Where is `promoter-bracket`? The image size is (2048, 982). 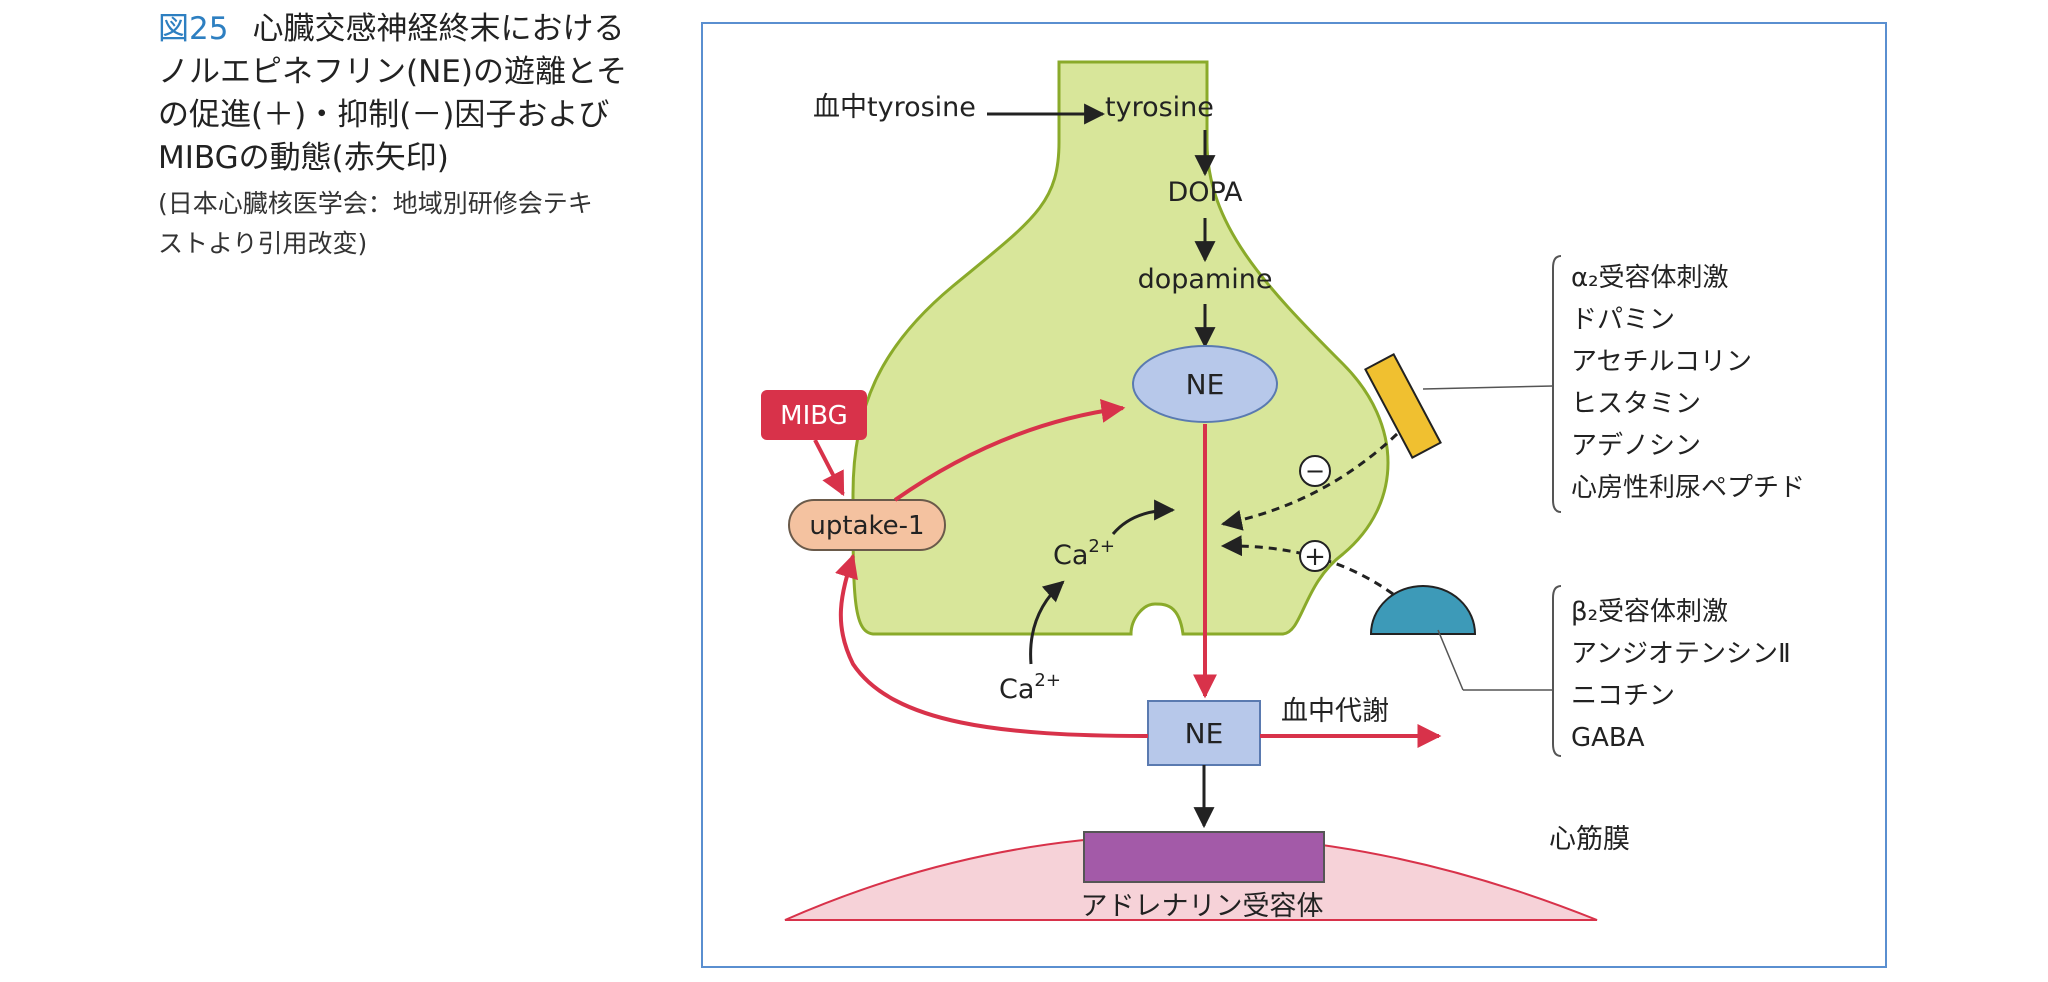
promoter-bracket is located at coordinates (1557, 671).